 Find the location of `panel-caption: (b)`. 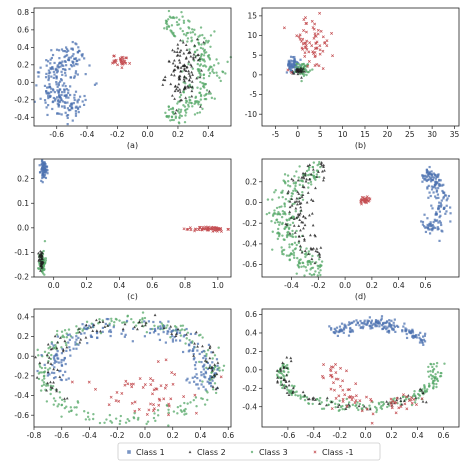

panel-caption: (b) is located at coordinates (360, 145).